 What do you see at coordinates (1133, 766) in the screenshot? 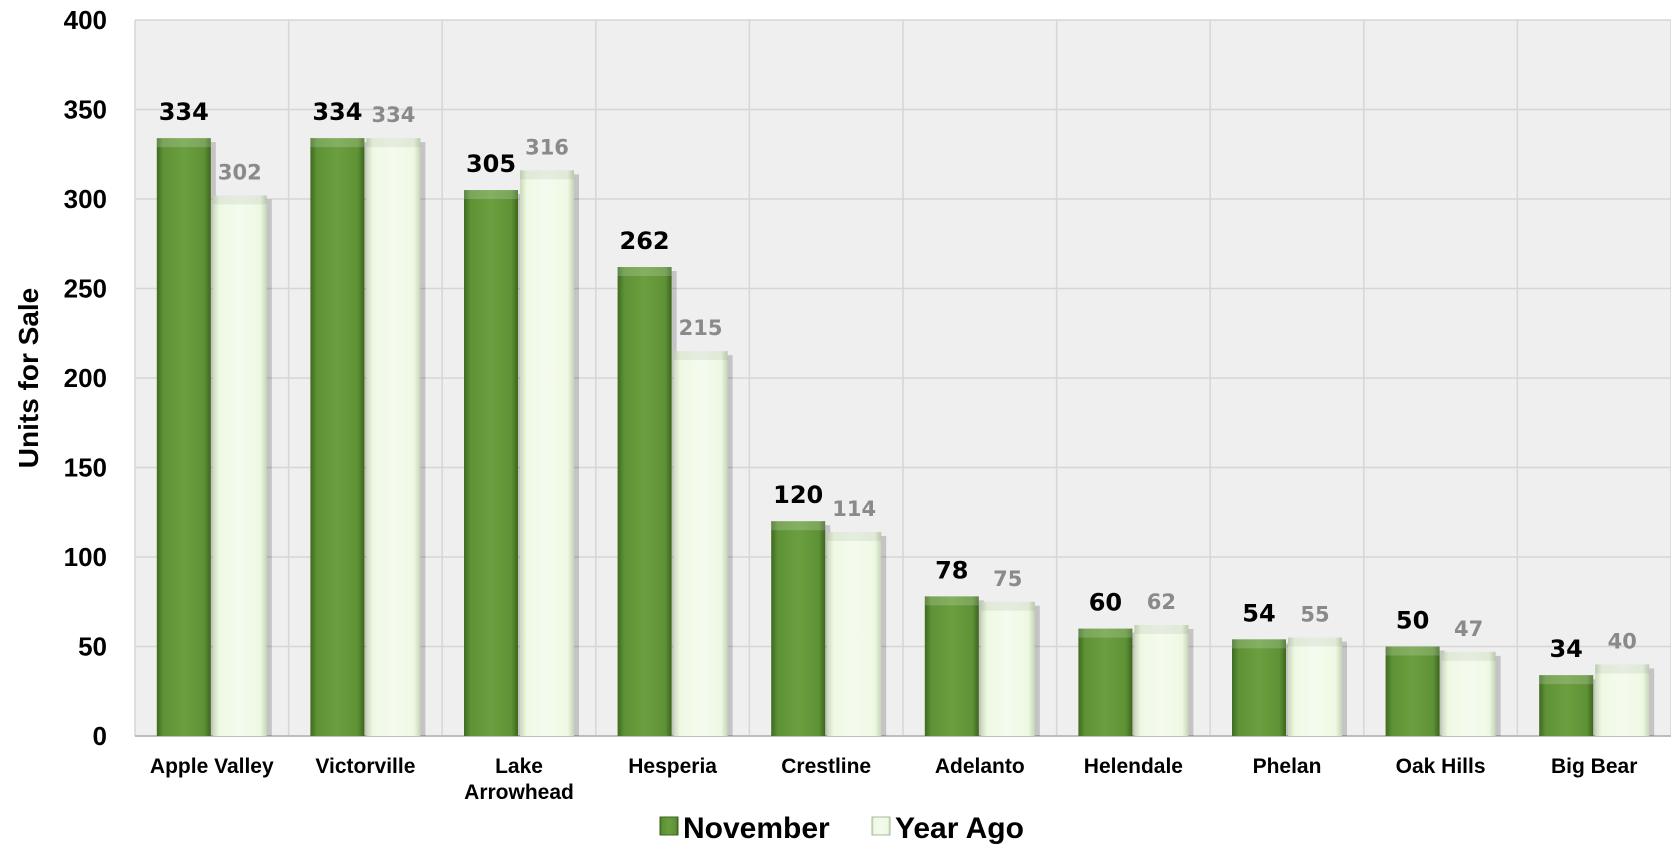
I see `x-tick-label: Helendale` at bounding box center [1133, 766].